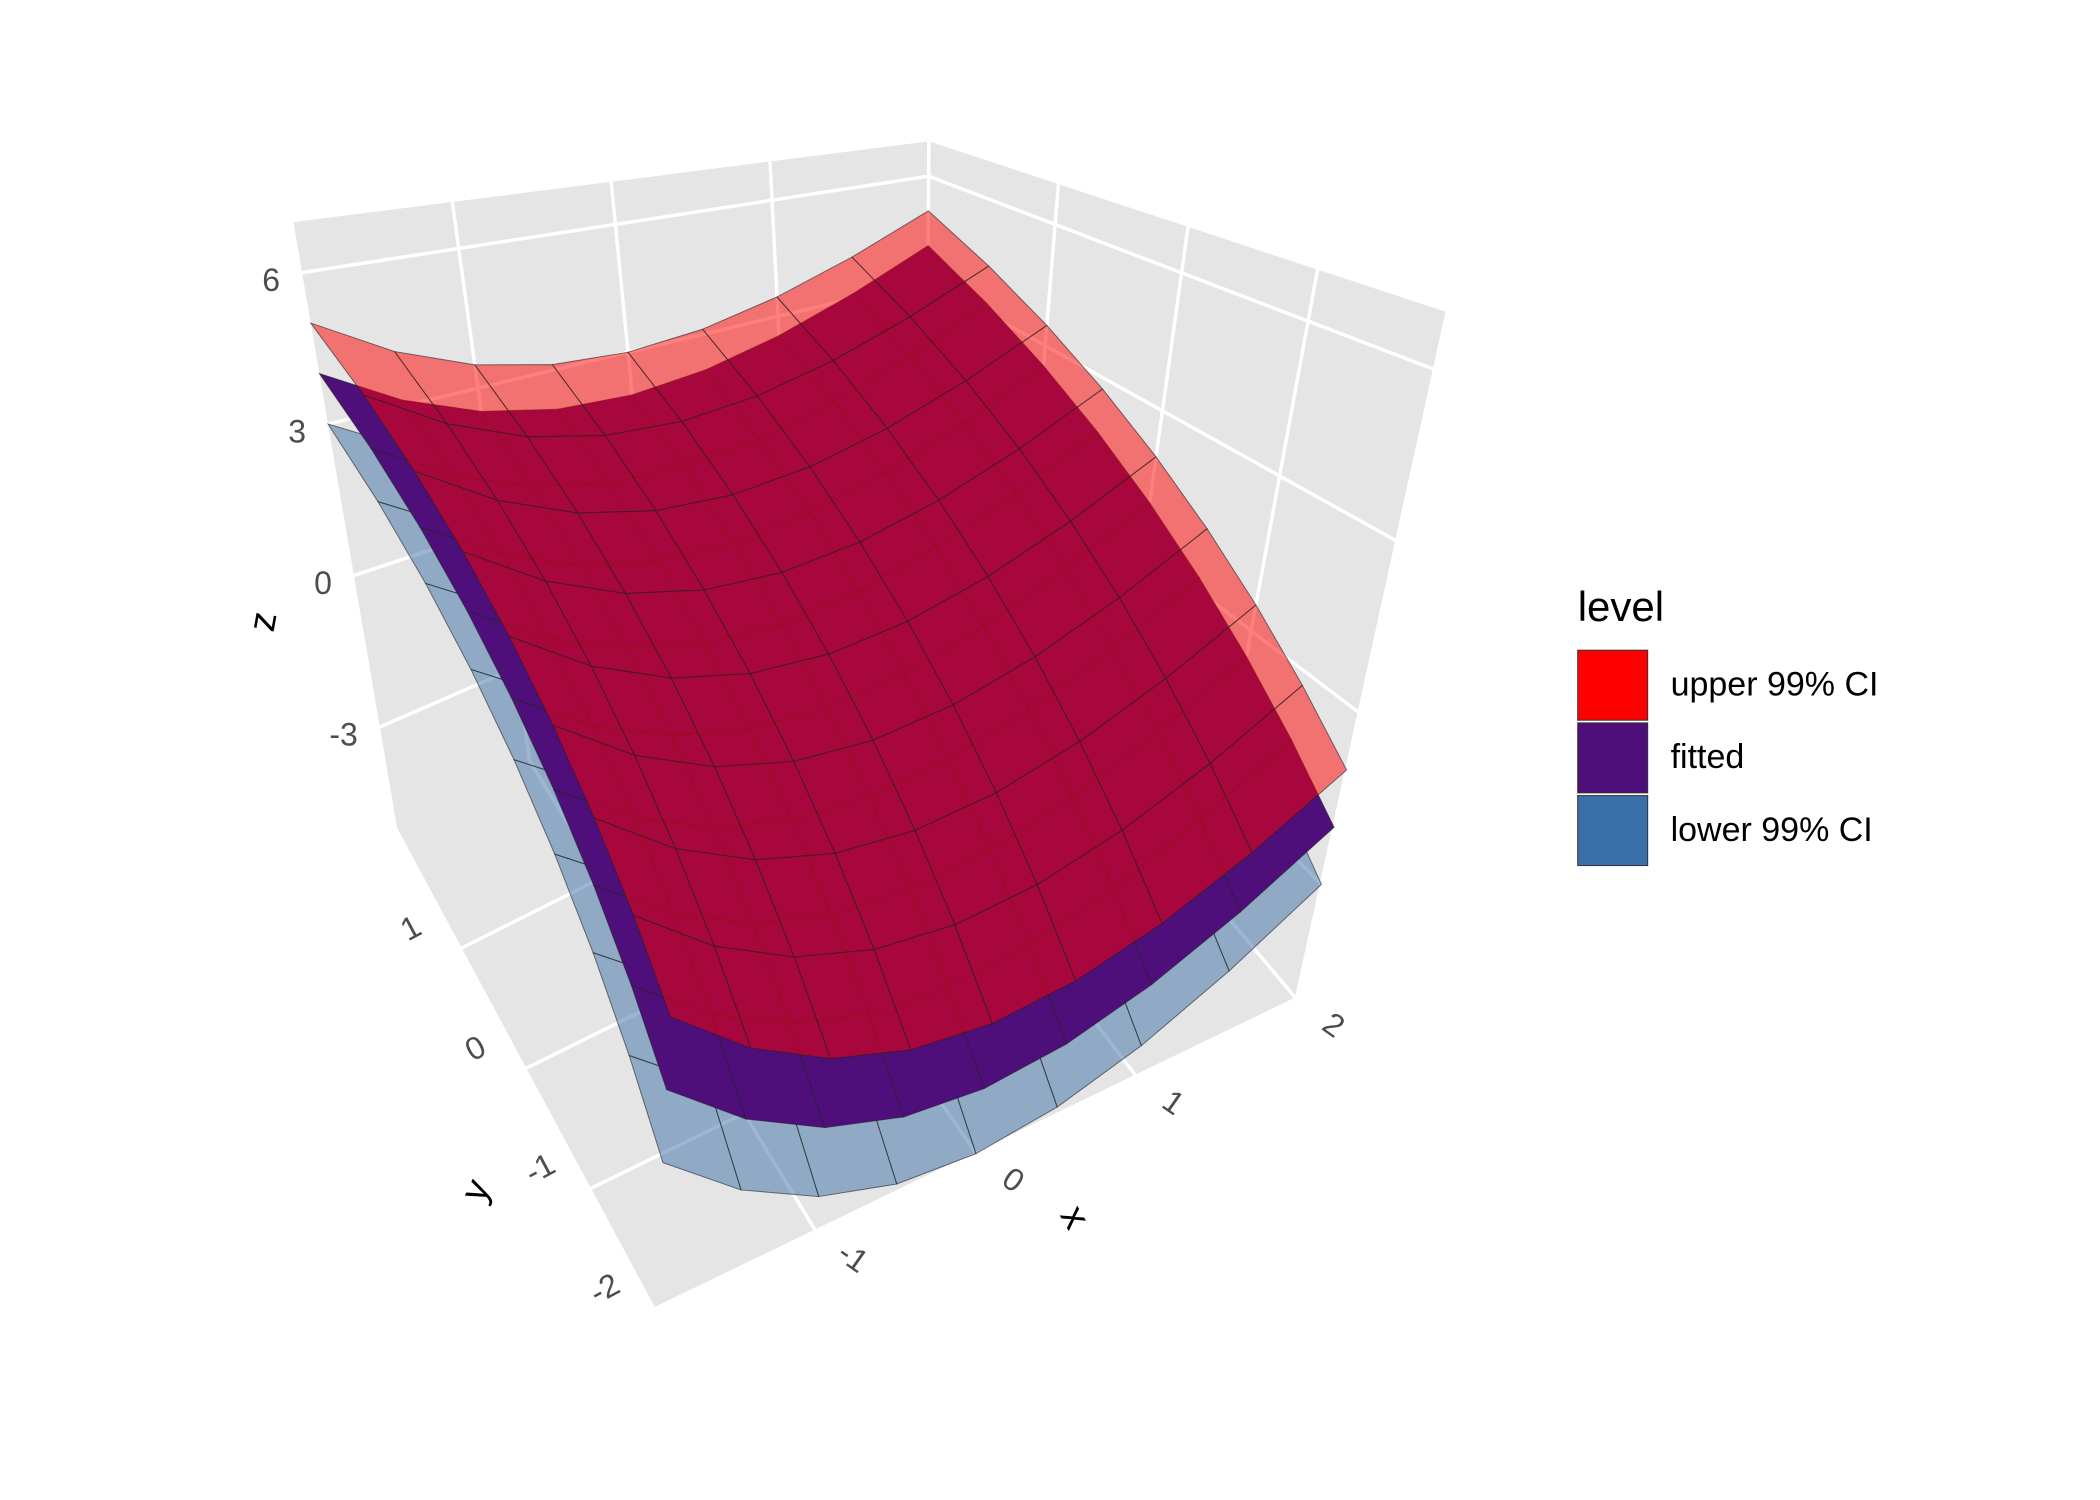 Image resolution: width=2100 pixels, height=1500 pixels. Describe the element at coordinates (271, 280) in the screenshot. I see `z-tick-label: 6` at that location.